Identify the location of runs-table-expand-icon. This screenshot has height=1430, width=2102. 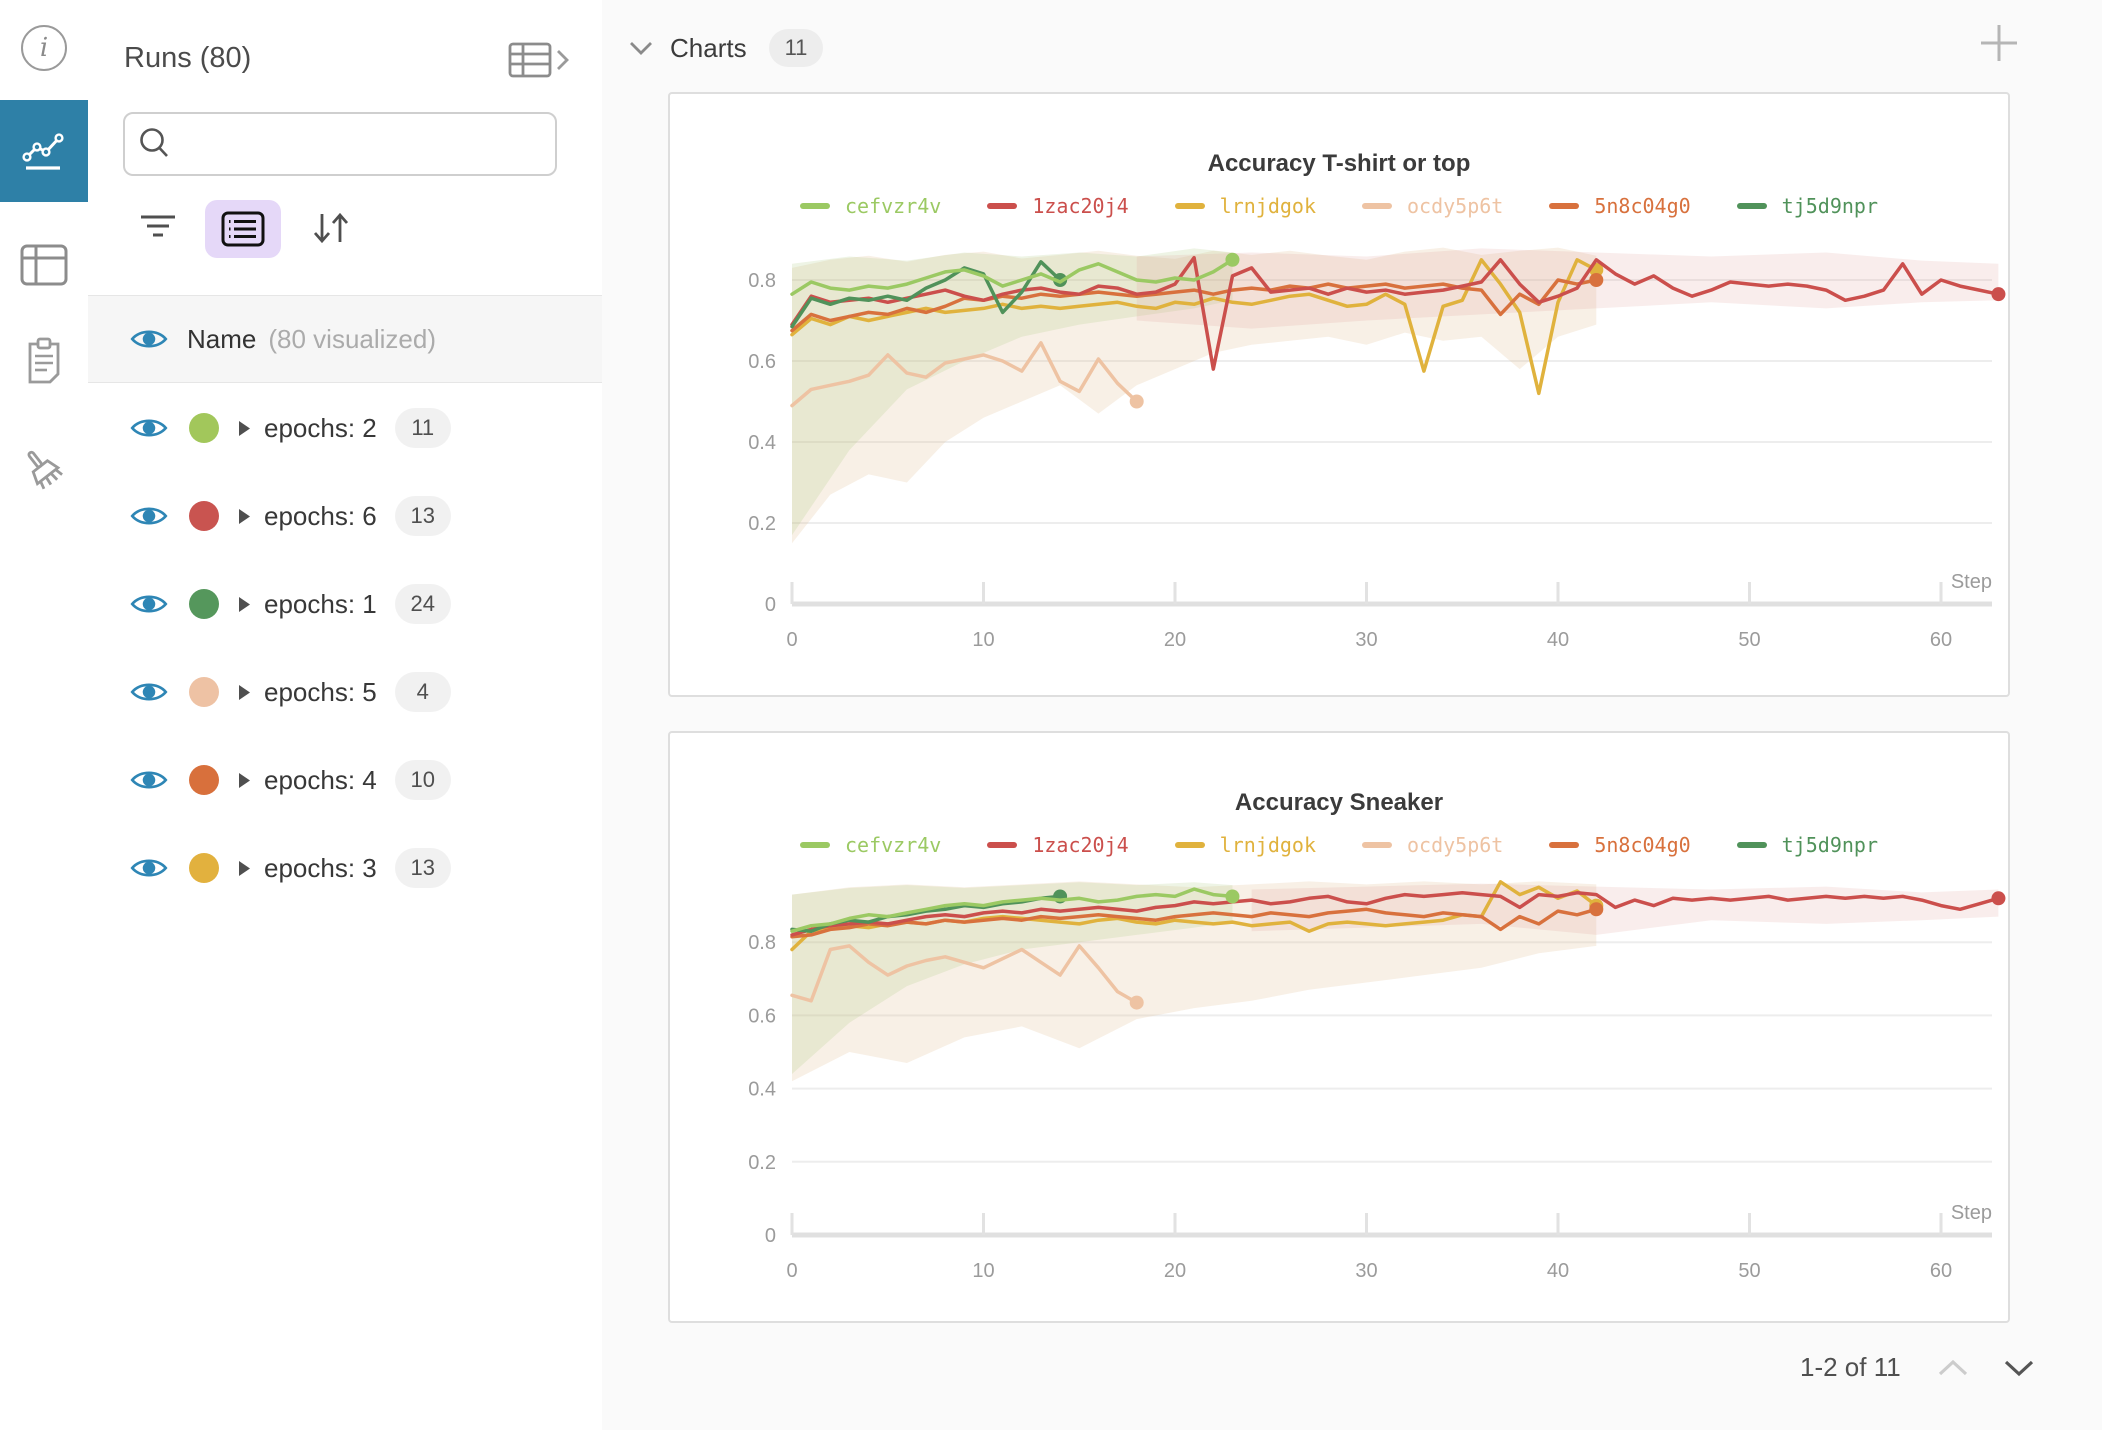
(540, 62).